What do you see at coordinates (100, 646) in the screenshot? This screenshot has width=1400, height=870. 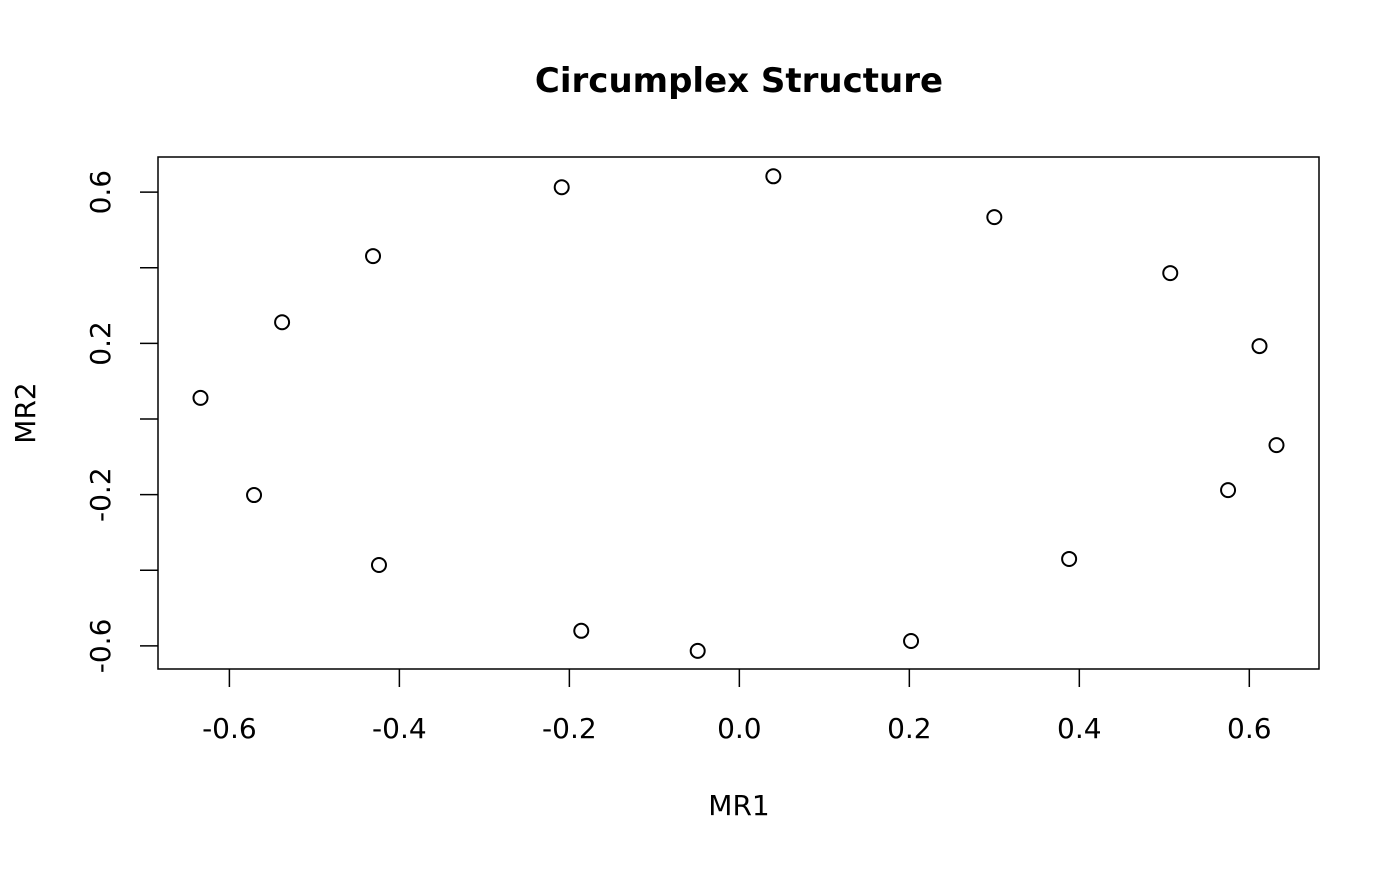 I see `y-tick-label: -0.6` at bounding box center [100, 646].